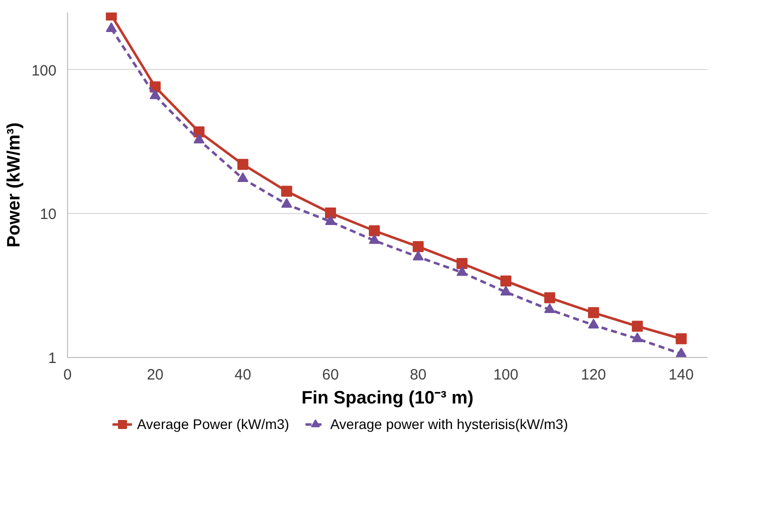  Describe the element at coordinates (681, 375) in the screenshot. I see `x-tick-label: 140` at that location.